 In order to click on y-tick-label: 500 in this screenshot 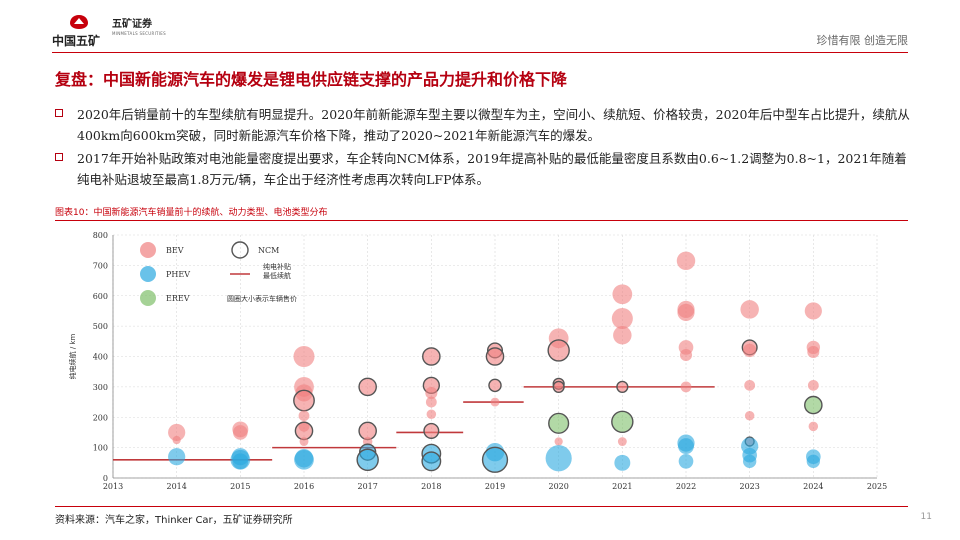, I will do `click(100, 326)`.